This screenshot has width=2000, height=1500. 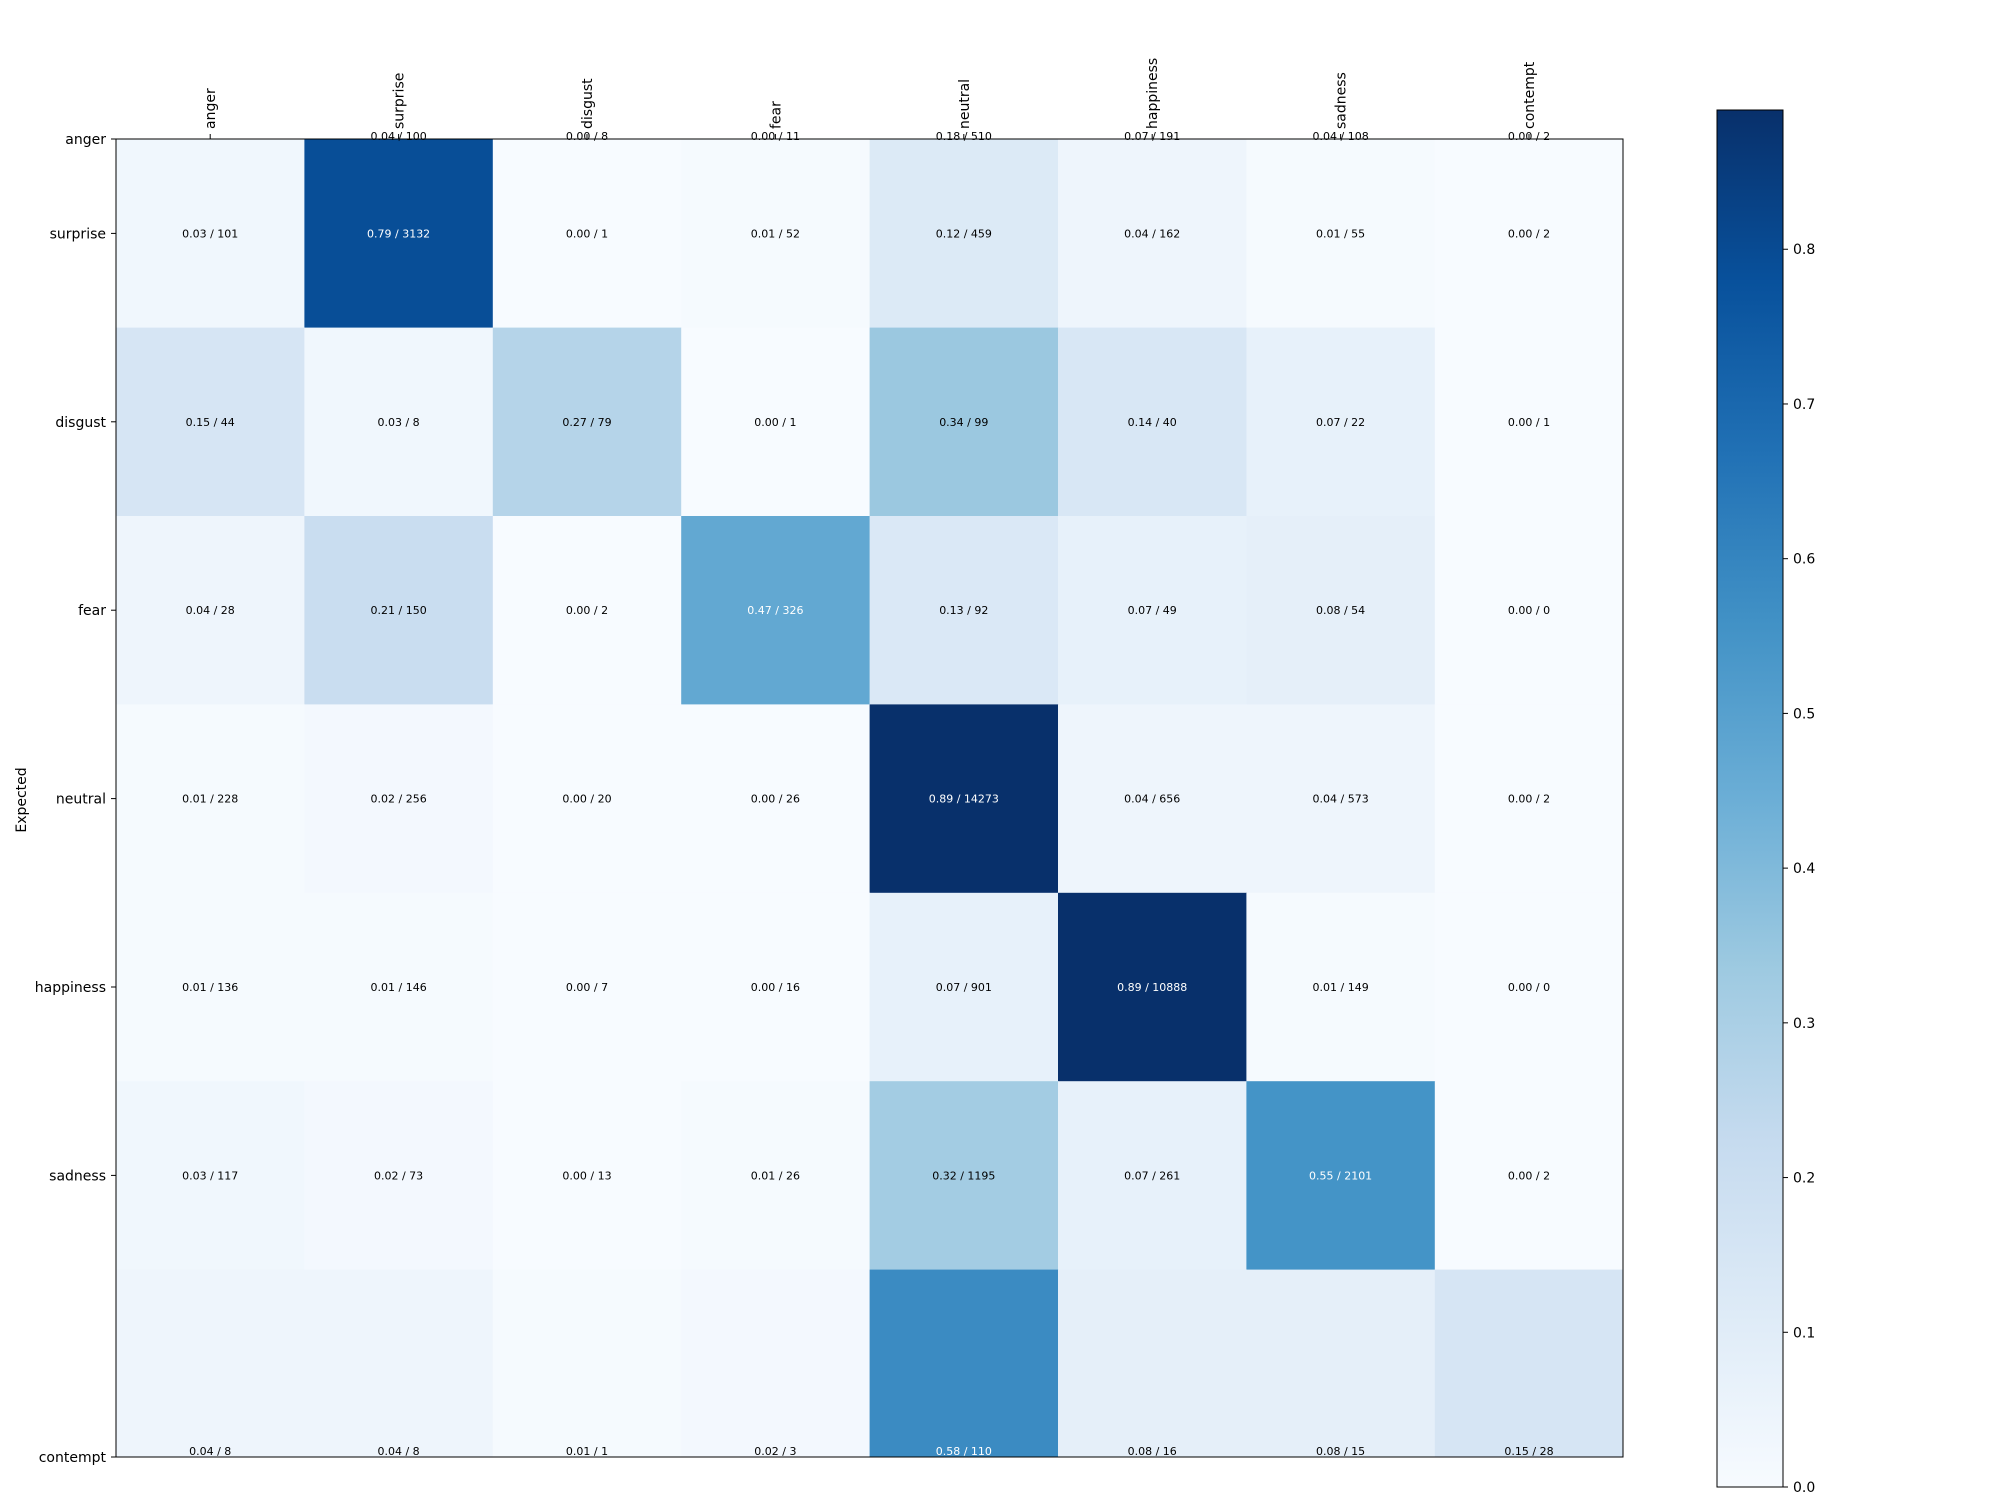 What do you see at coordinates (77, 1176) in the screenshot?
I see `row-tick-label-sadness: sadness` at bounding box center [77, 1176].